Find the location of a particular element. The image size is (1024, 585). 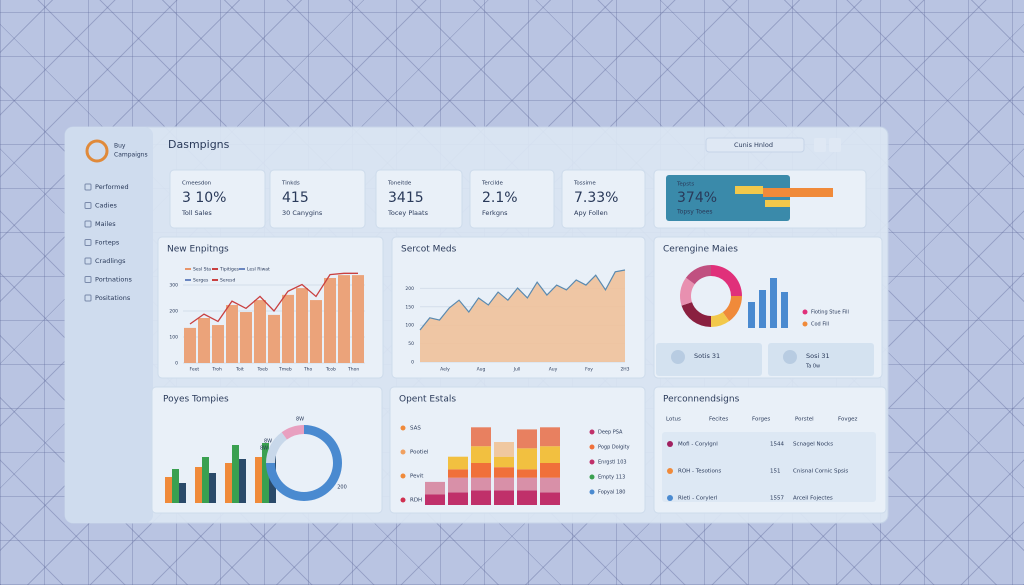

x-tick-label: Tcob is located at coordinates (330, 370).